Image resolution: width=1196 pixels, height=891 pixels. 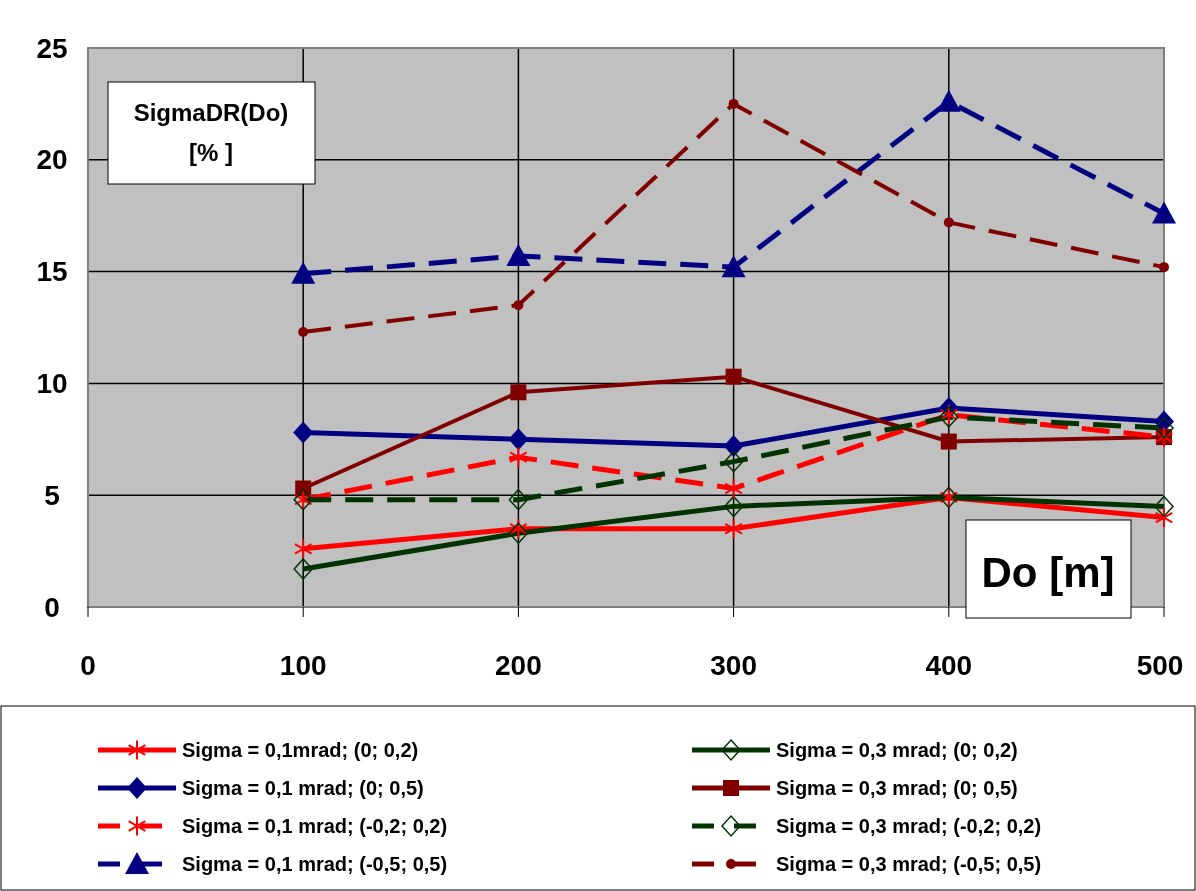 What do you see at coordinates (897, 788) in the screenshot?
I see `legend-label: Sigma = 0,3 mrad; (0; 0,5)` at bounding box center [897, 788].